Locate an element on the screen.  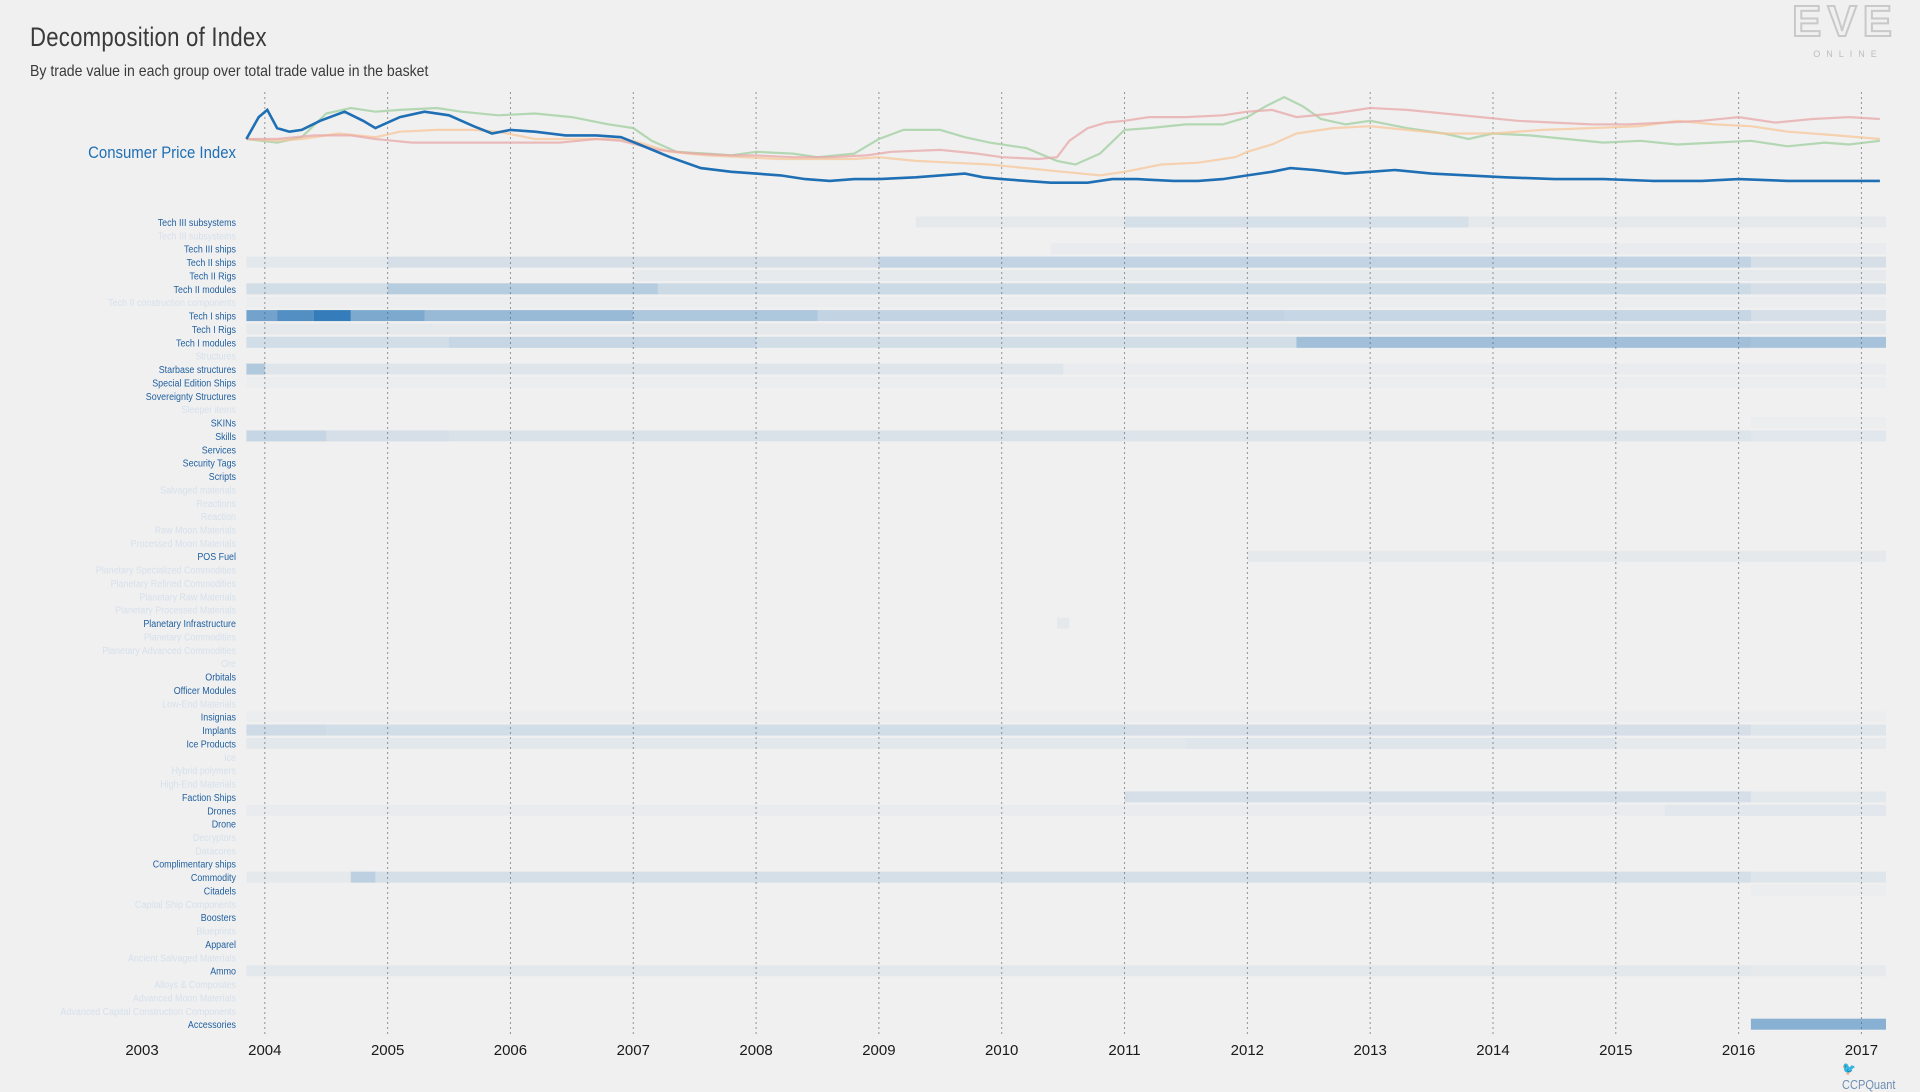
x-tick-label: 2013 is located at coordinates (1369, 1050).